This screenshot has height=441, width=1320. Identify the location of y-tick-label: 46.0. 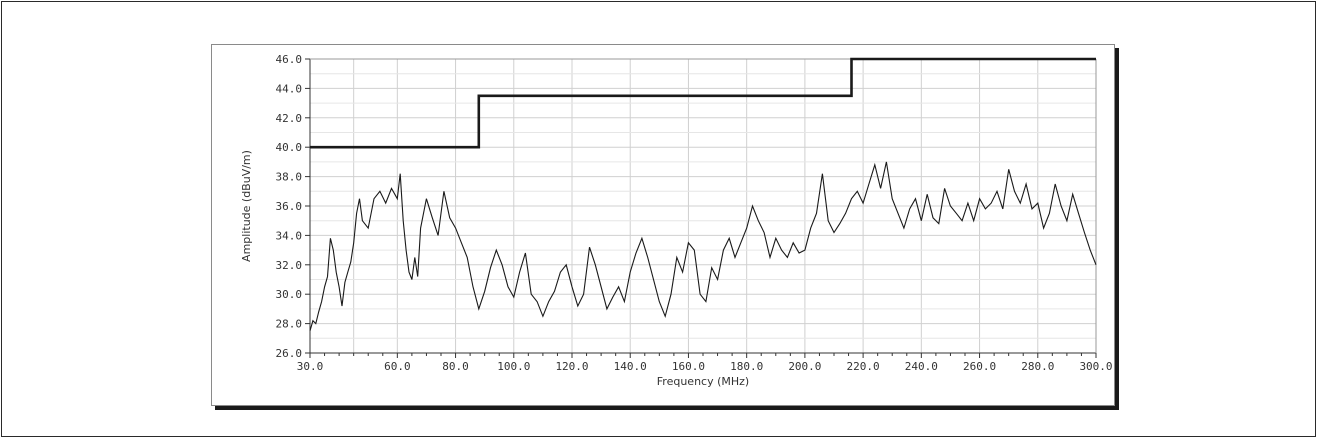
(289, 59).